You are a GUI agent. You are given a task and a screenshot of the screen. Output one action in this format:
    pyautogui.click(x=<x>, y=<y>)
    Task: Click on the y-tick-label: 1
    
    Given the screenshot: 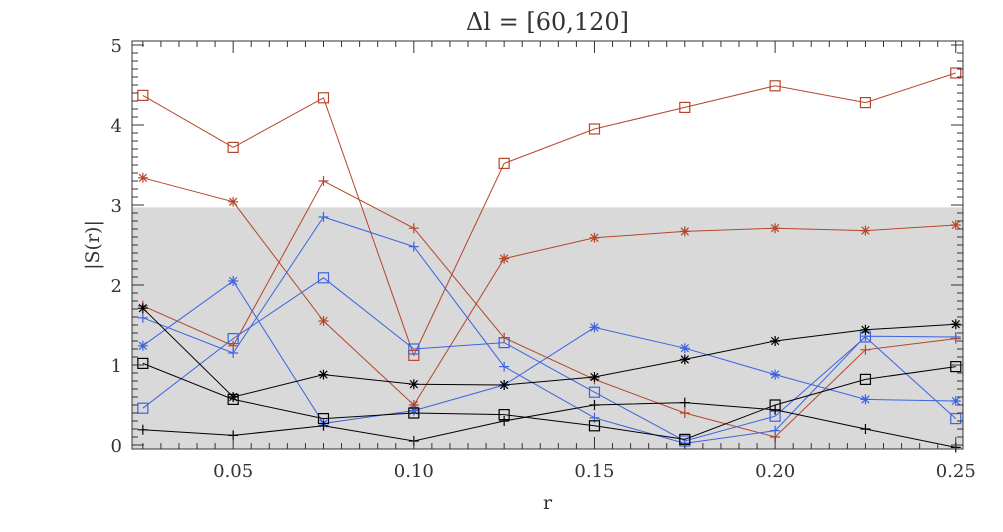 What is the action you would take?
    pyautogui.click(x=116, y=366)
    